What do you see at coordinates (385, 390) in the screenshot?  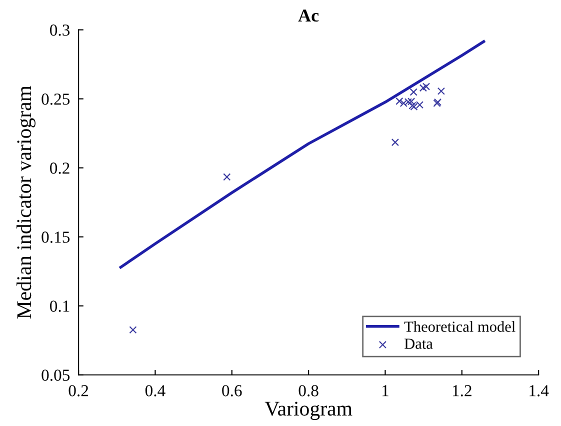 I see `x-tick-label: 1` at bounding box center [385, 390].